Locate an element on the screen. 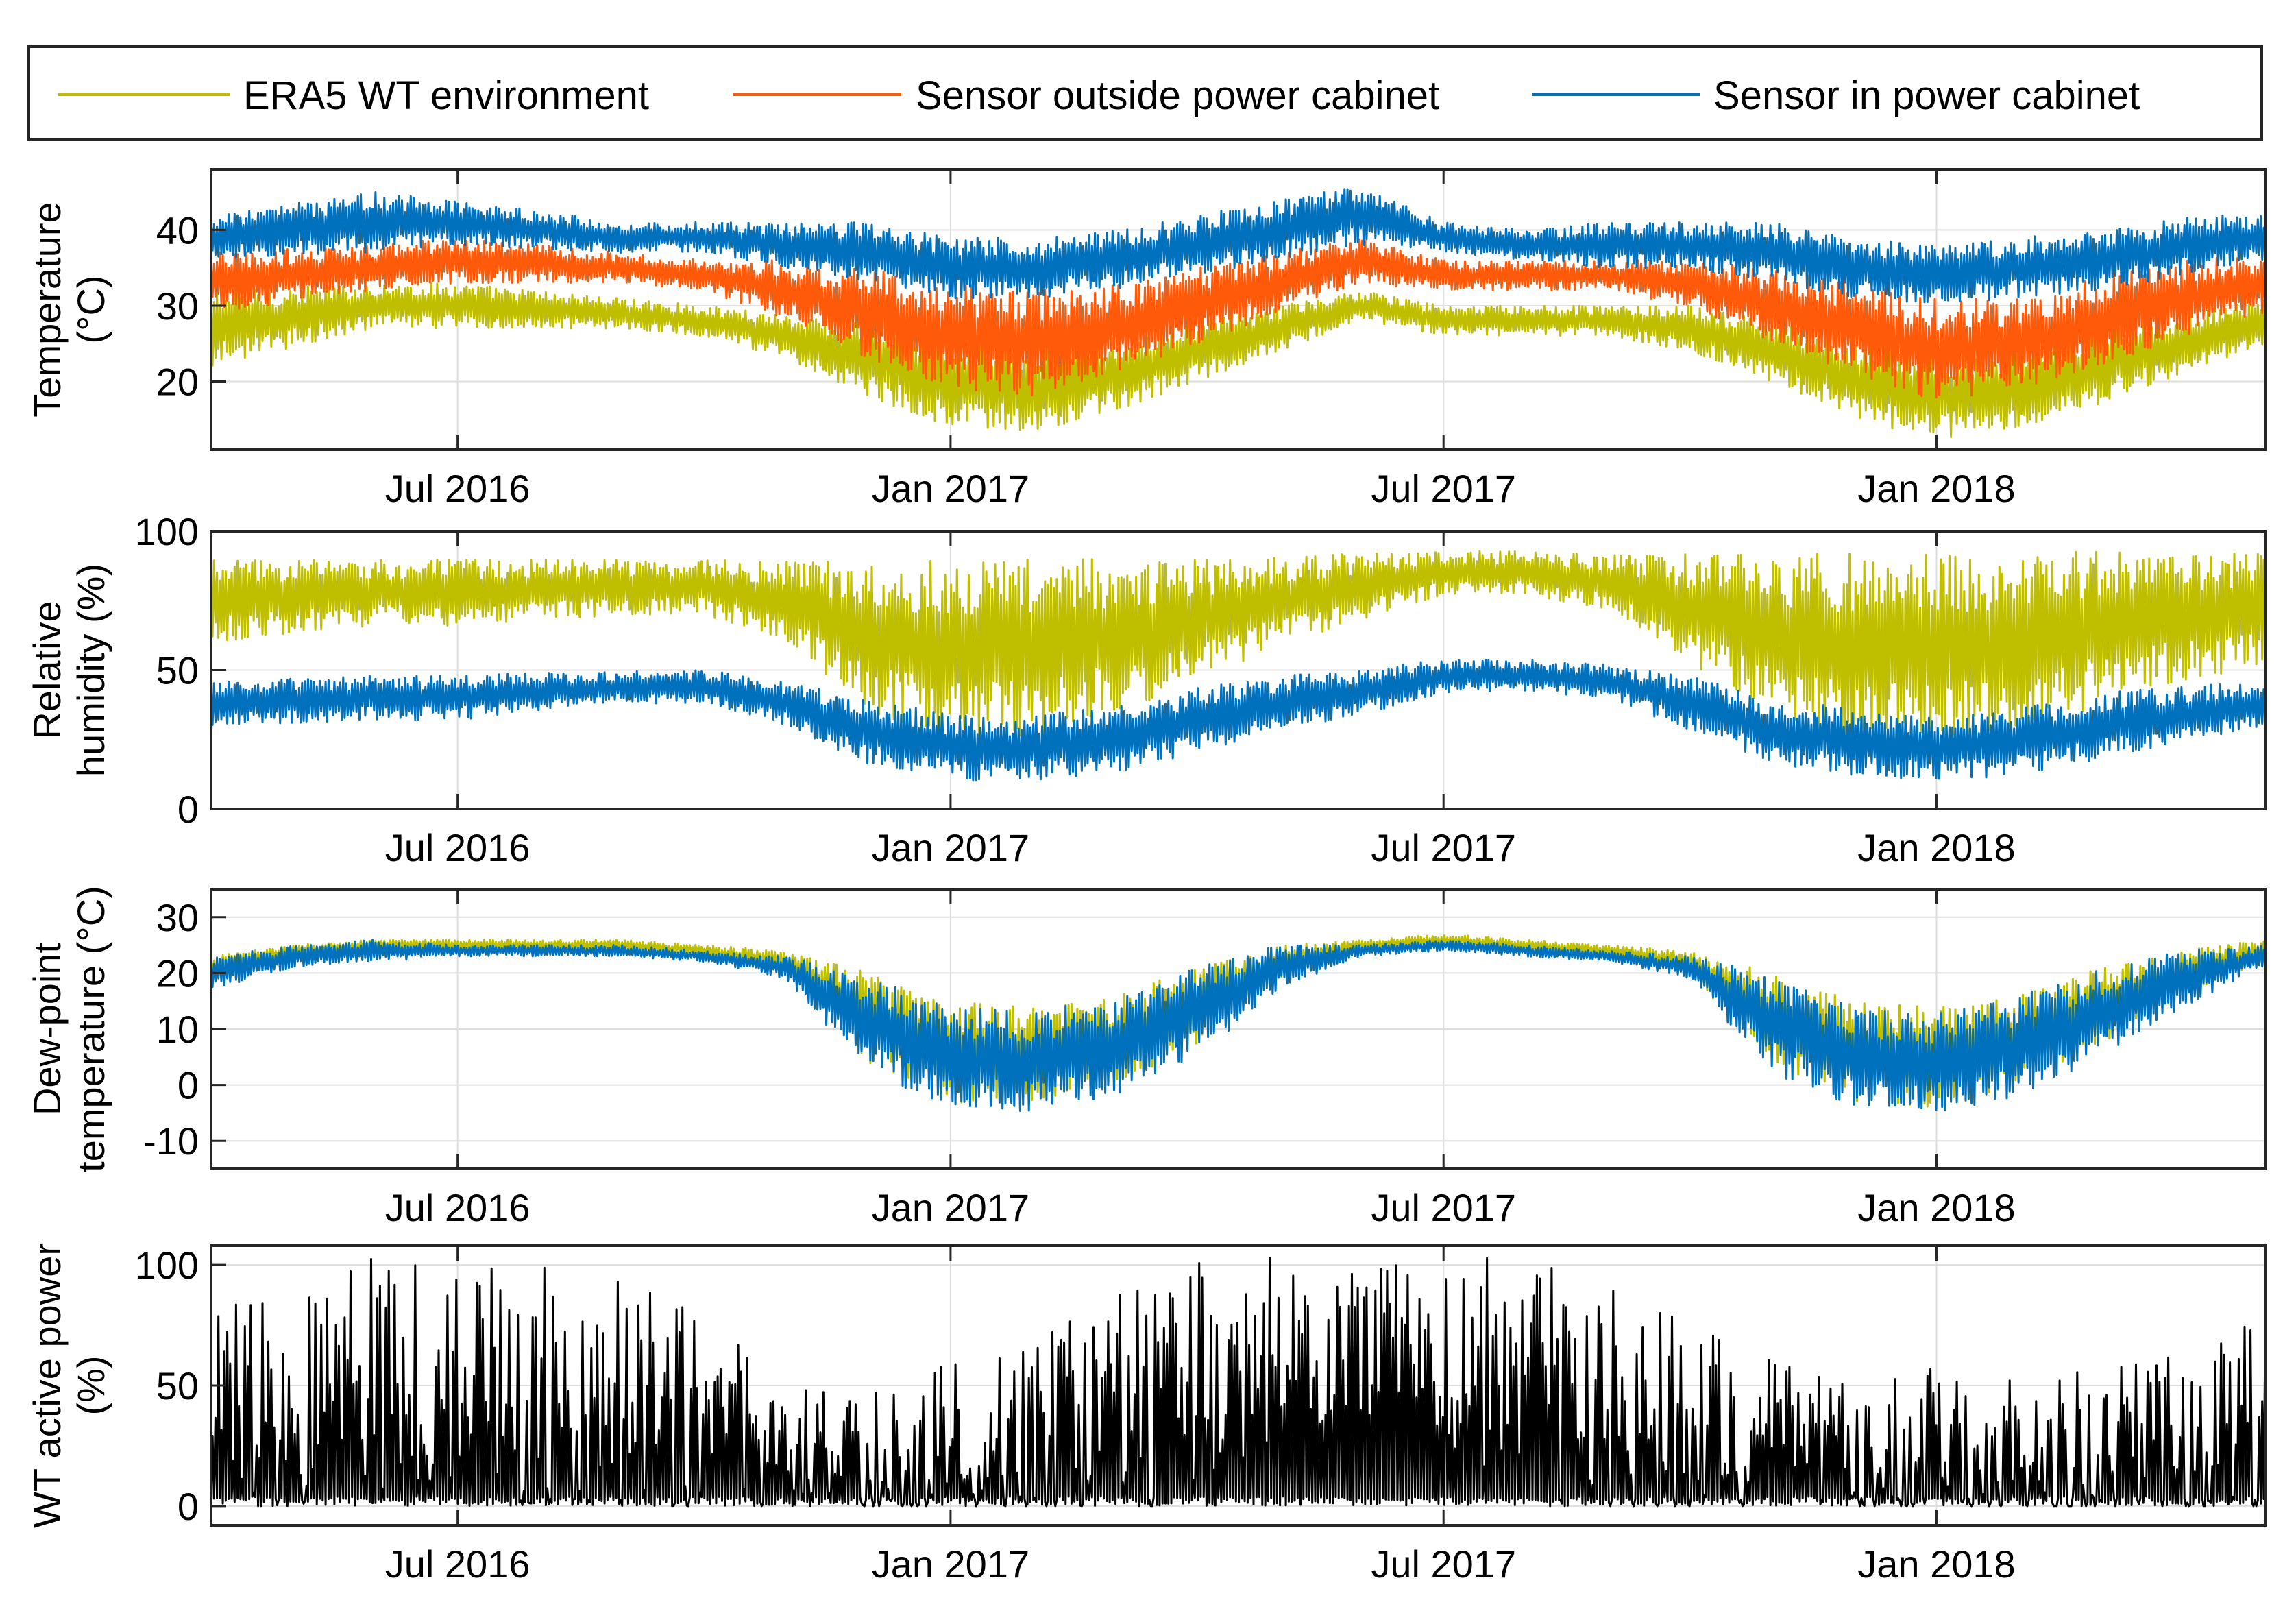 The height and width of the screenshot is (1622, 2296). y-axis-label: Relative is located at coordinates (47, 670).